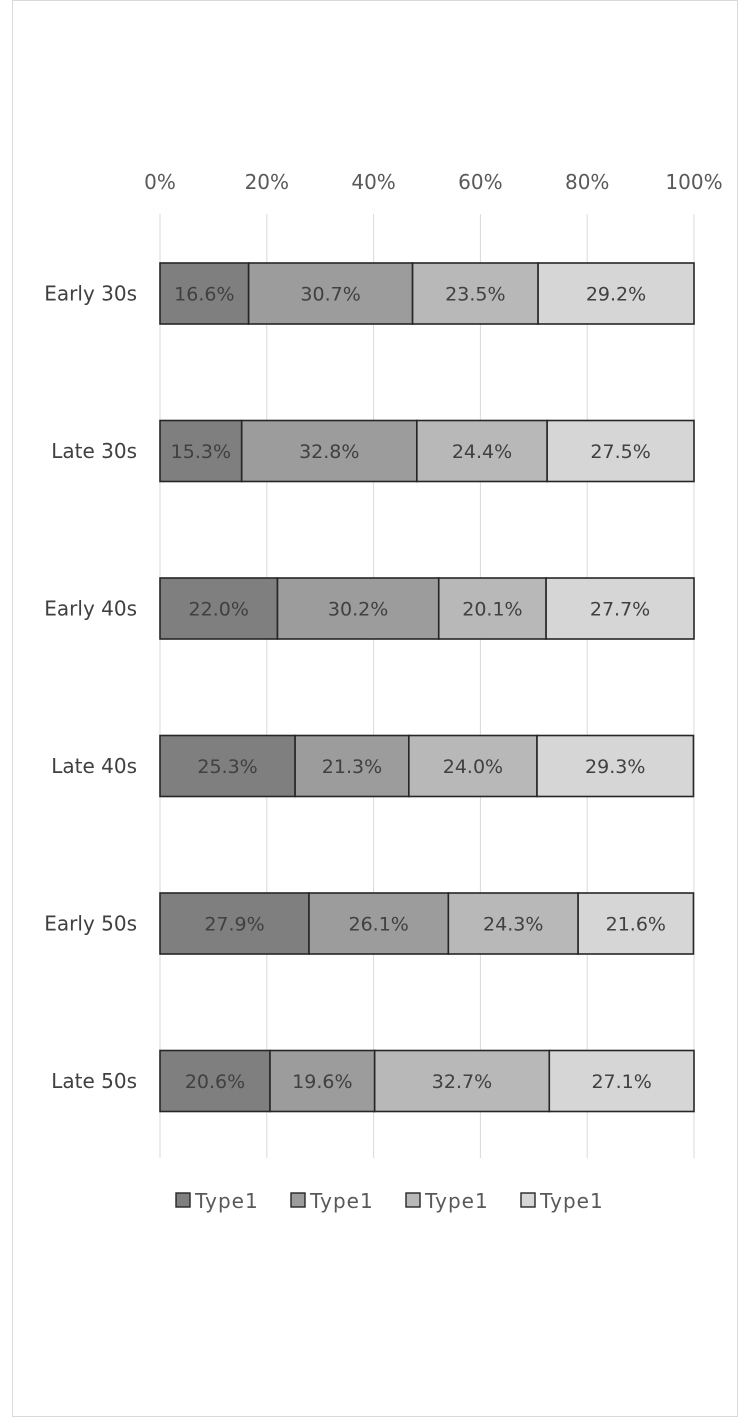 This screenshot has width=748, height=1428. I want to click on category-label: Late 30s, so click(94, 451).